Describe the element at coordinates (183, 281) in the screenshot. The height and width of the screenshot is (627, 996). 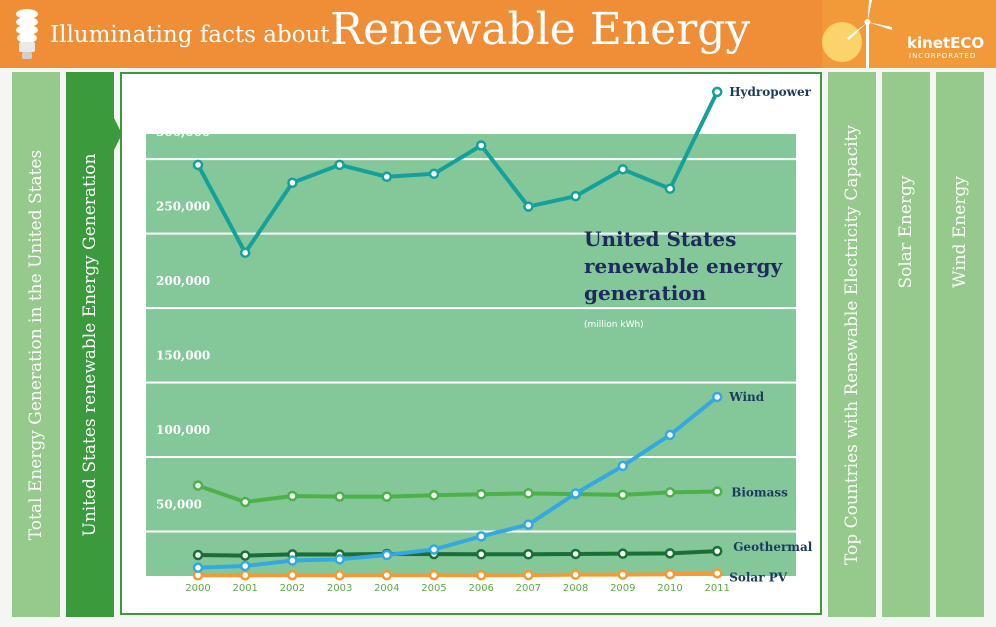
I see `y-tick-label: 200,000` at that location.